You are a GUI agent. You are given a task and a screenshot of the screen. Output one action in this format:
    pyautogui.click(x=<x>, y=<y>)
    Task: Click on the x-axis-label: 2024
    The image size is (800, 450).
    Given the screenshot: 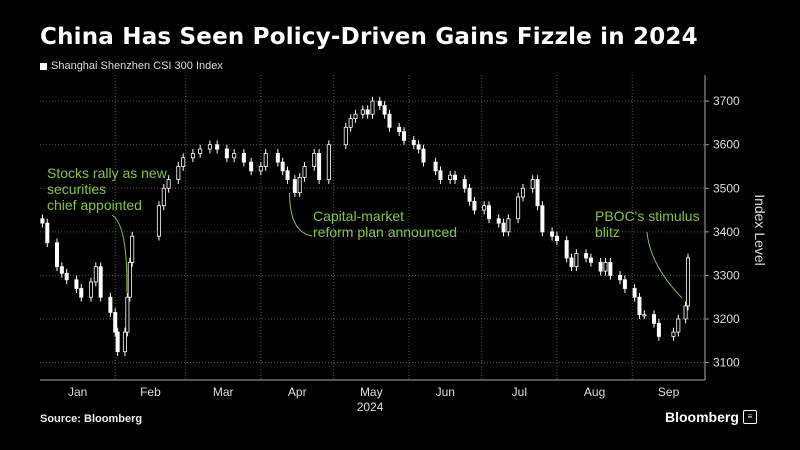 What is the action you would take?
    pyautogui.click(x=370, y=407)
    